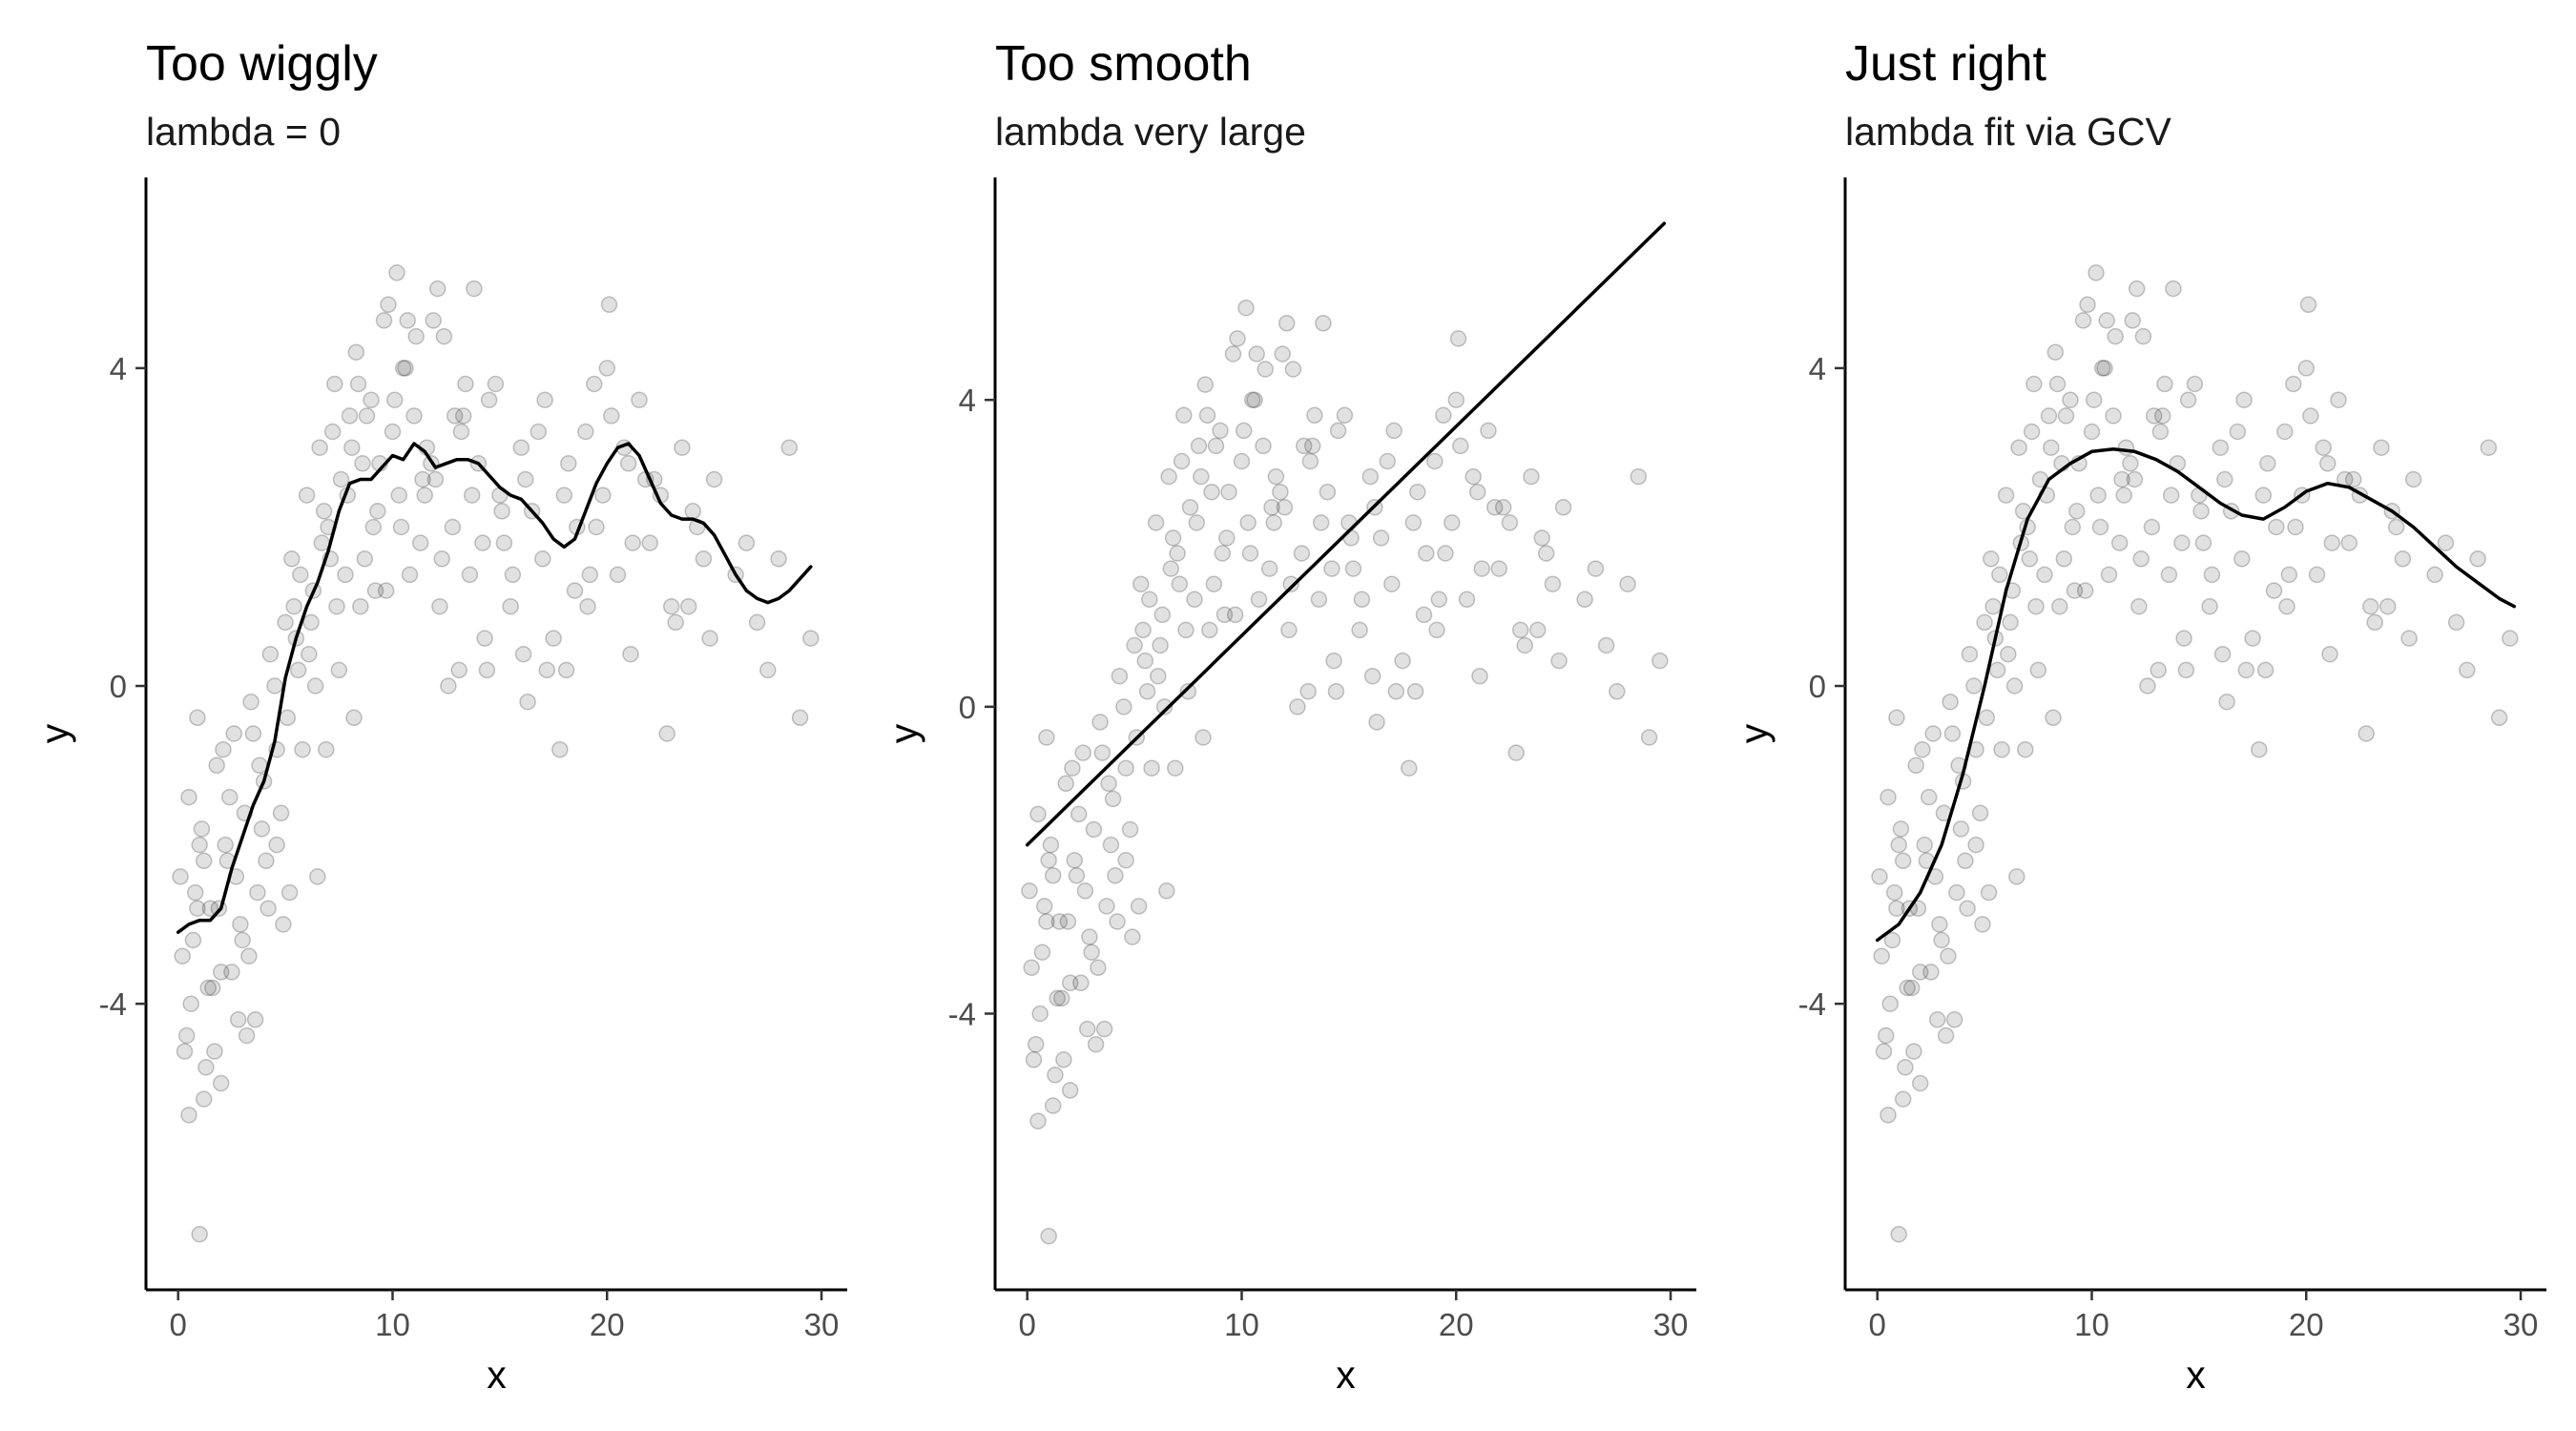  Describe the element at coordinates (1027, 1324) in the screenshot. I see `x-tick-label: 0` at that location.